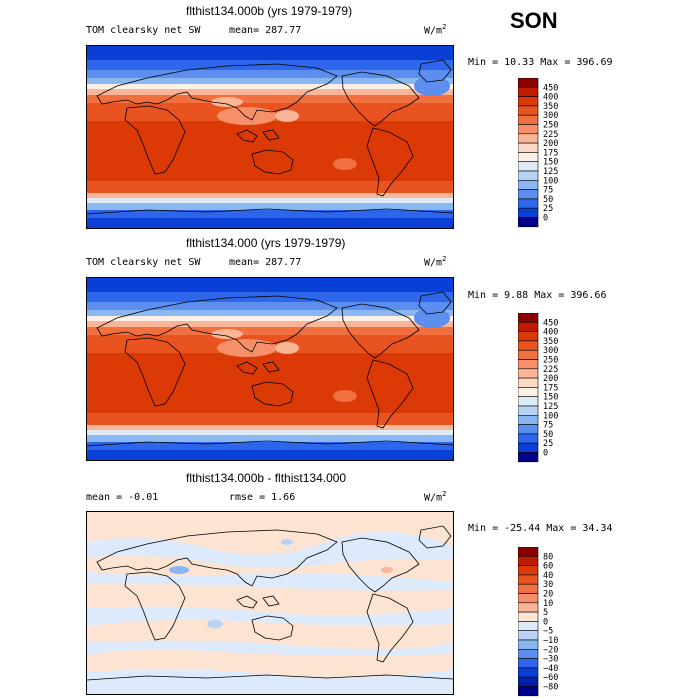 The width and height of the screenshot is (700, 700). I want to click on panel-2-map-field, so click(270, 369).